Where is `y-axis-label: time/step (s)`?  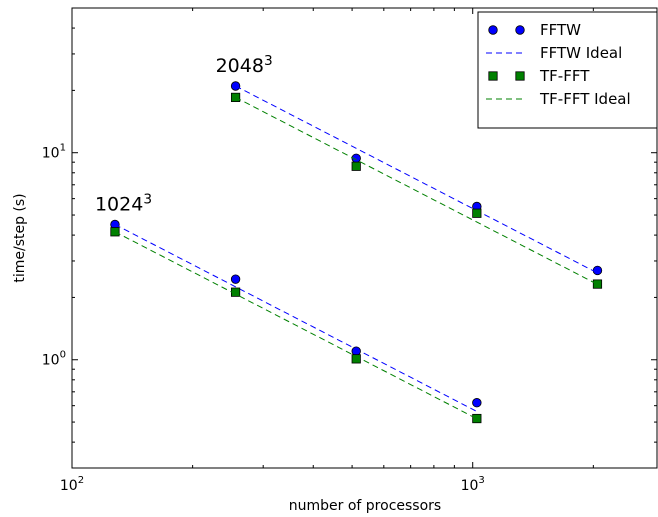
y-axis-label: time/step (s) is located at coordinates (20, 237).